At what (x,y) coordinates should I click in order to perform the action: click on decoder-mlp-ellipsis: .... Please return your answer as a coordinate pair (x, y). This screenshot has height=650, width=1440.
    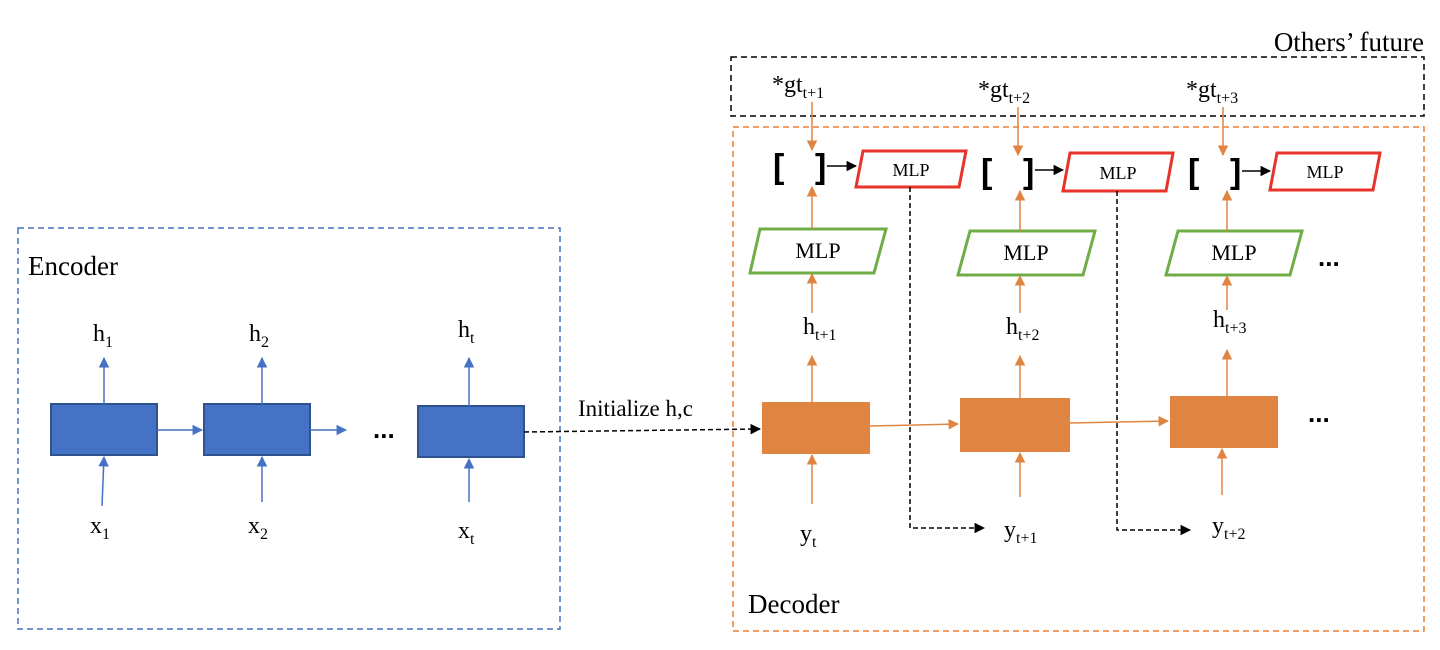
    Looking at the image, I should click on (1329, 257).